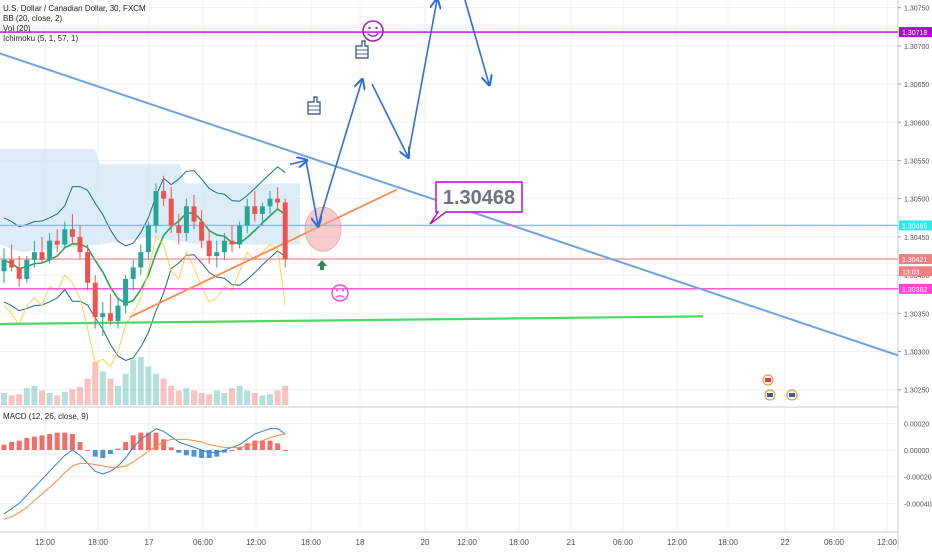  I want to click on signal-line, so click(144, 476).